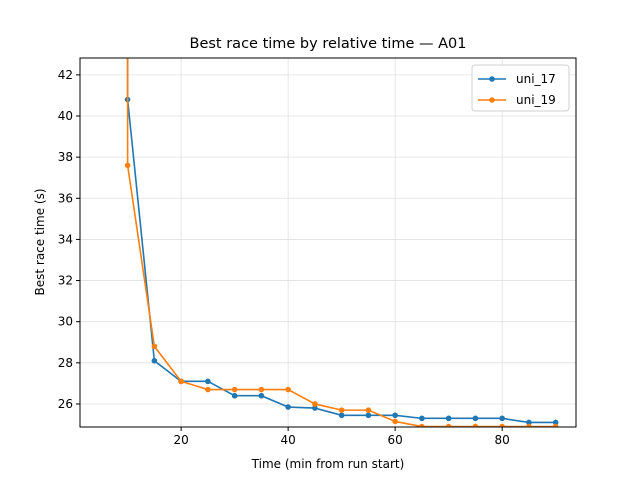  Describe the element at coordinates (180, 440) in the screenshot. I see `x-tick-label: 20` at that location.